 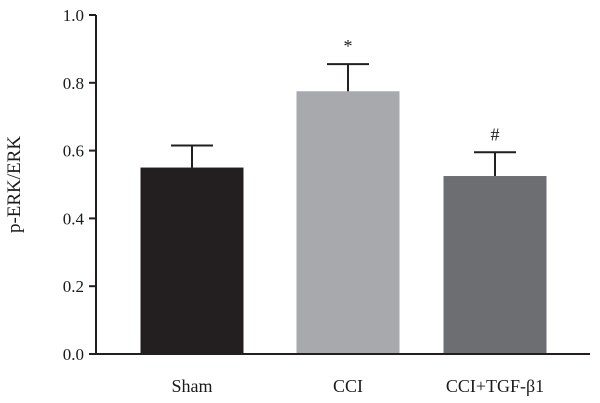 I want to click on y-axis-title: p-ERK/ERK, so click(x=14, y=184).